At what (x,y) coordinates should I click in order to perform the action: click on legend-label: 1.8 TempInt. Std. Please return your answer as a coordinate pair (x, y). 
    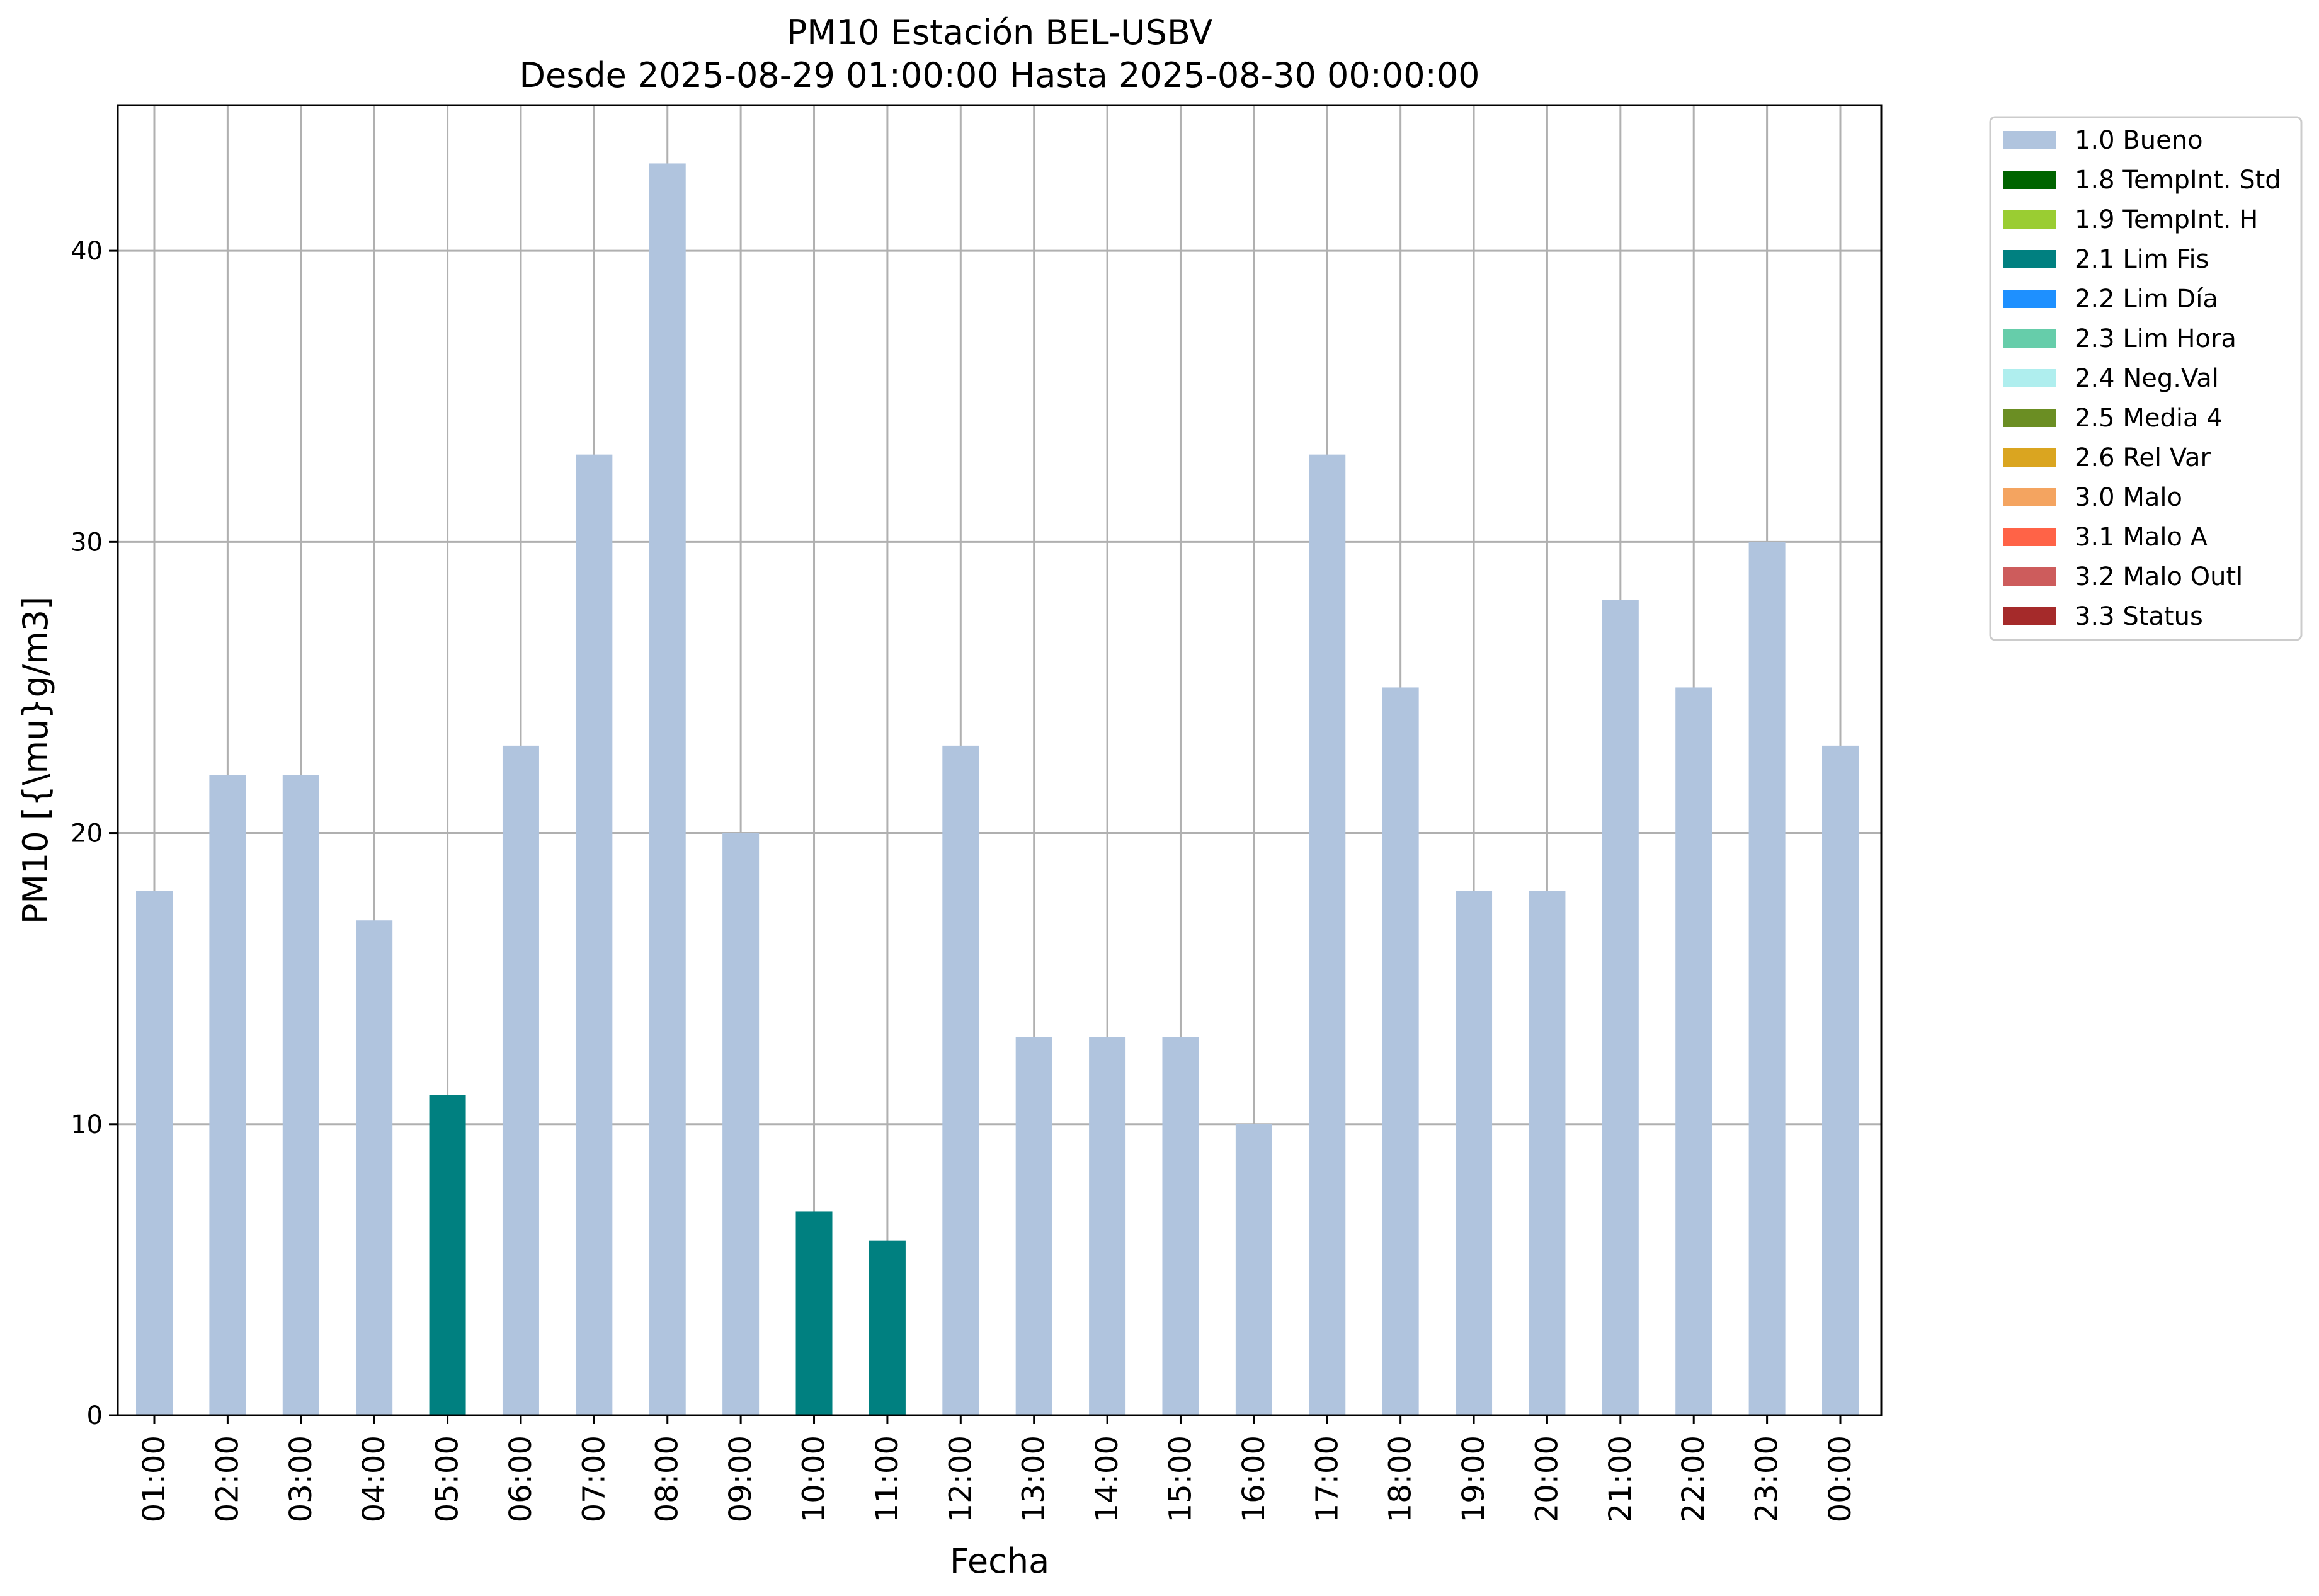
    Looking at the image, I should click on (2178, 180).